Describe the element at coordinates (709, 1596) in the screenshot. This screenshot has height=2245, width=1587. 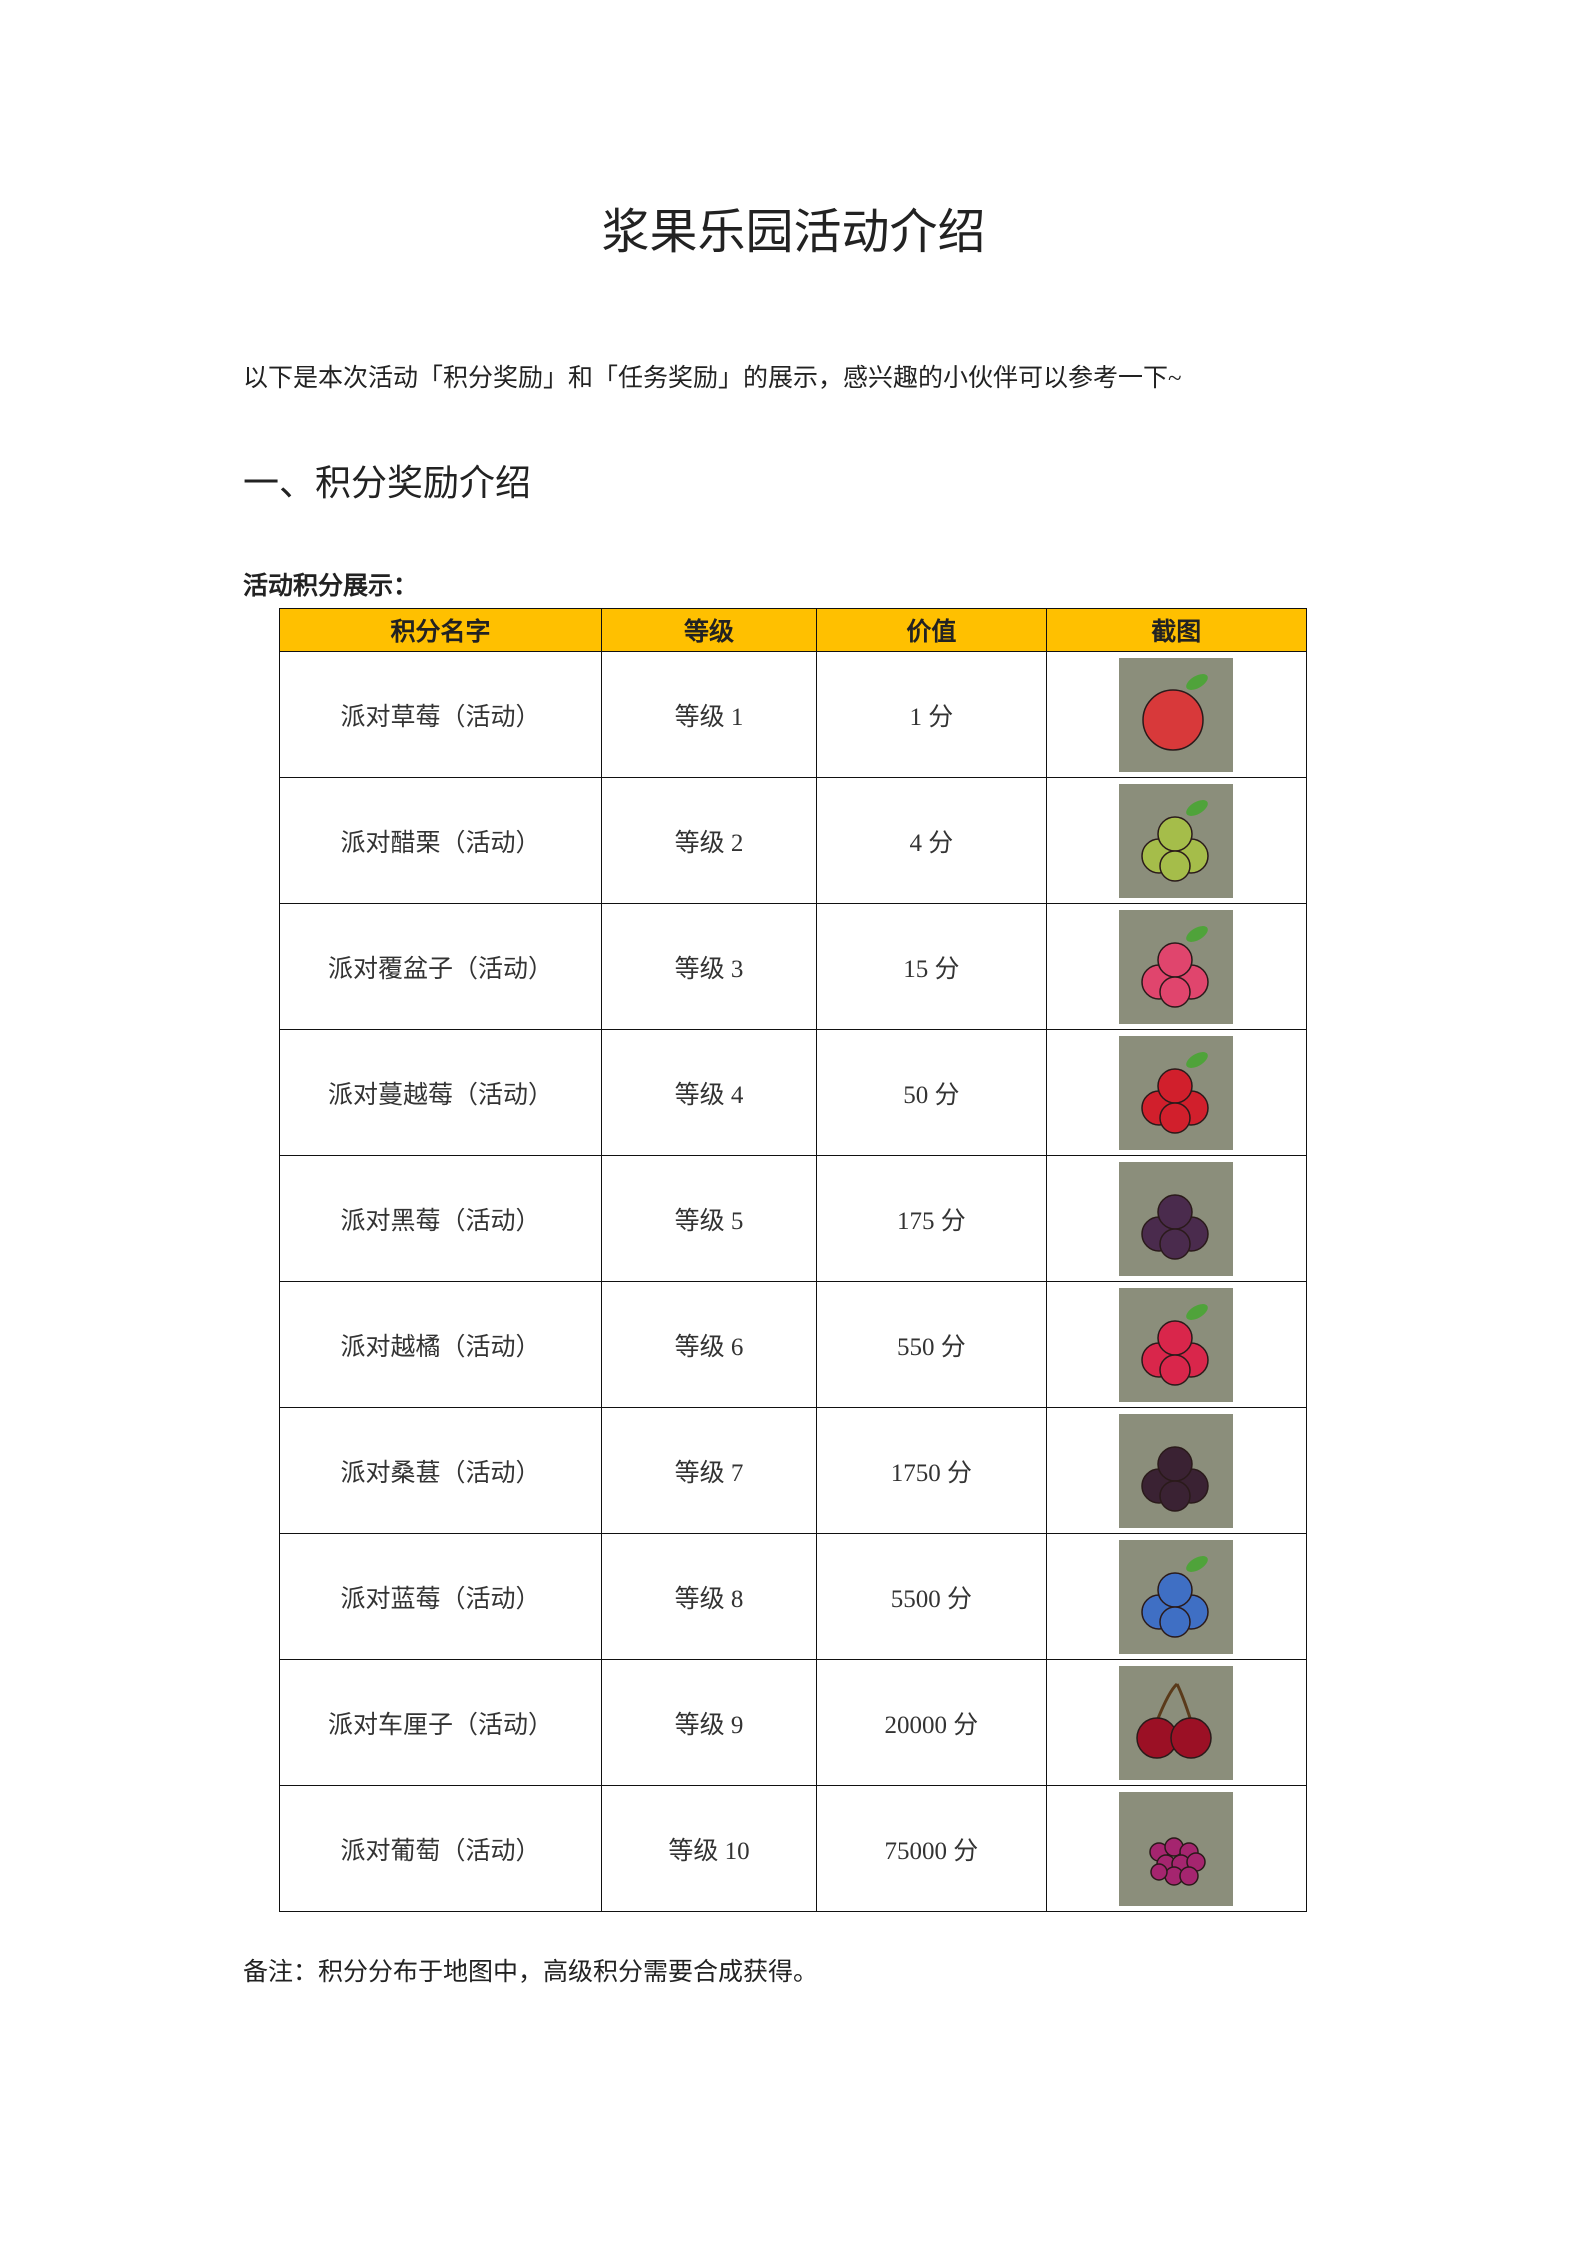
I see `cell-level: 等级 8` at that location.